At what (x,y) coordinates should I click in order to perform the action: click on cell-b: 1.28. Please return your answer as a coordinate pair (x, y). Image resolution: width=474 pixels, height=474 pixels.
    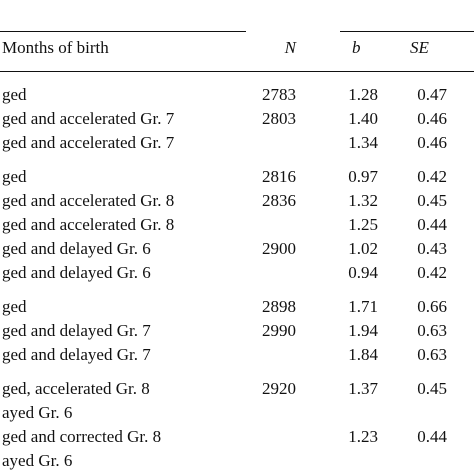
    Looking at the image, I should click on (363, 94).